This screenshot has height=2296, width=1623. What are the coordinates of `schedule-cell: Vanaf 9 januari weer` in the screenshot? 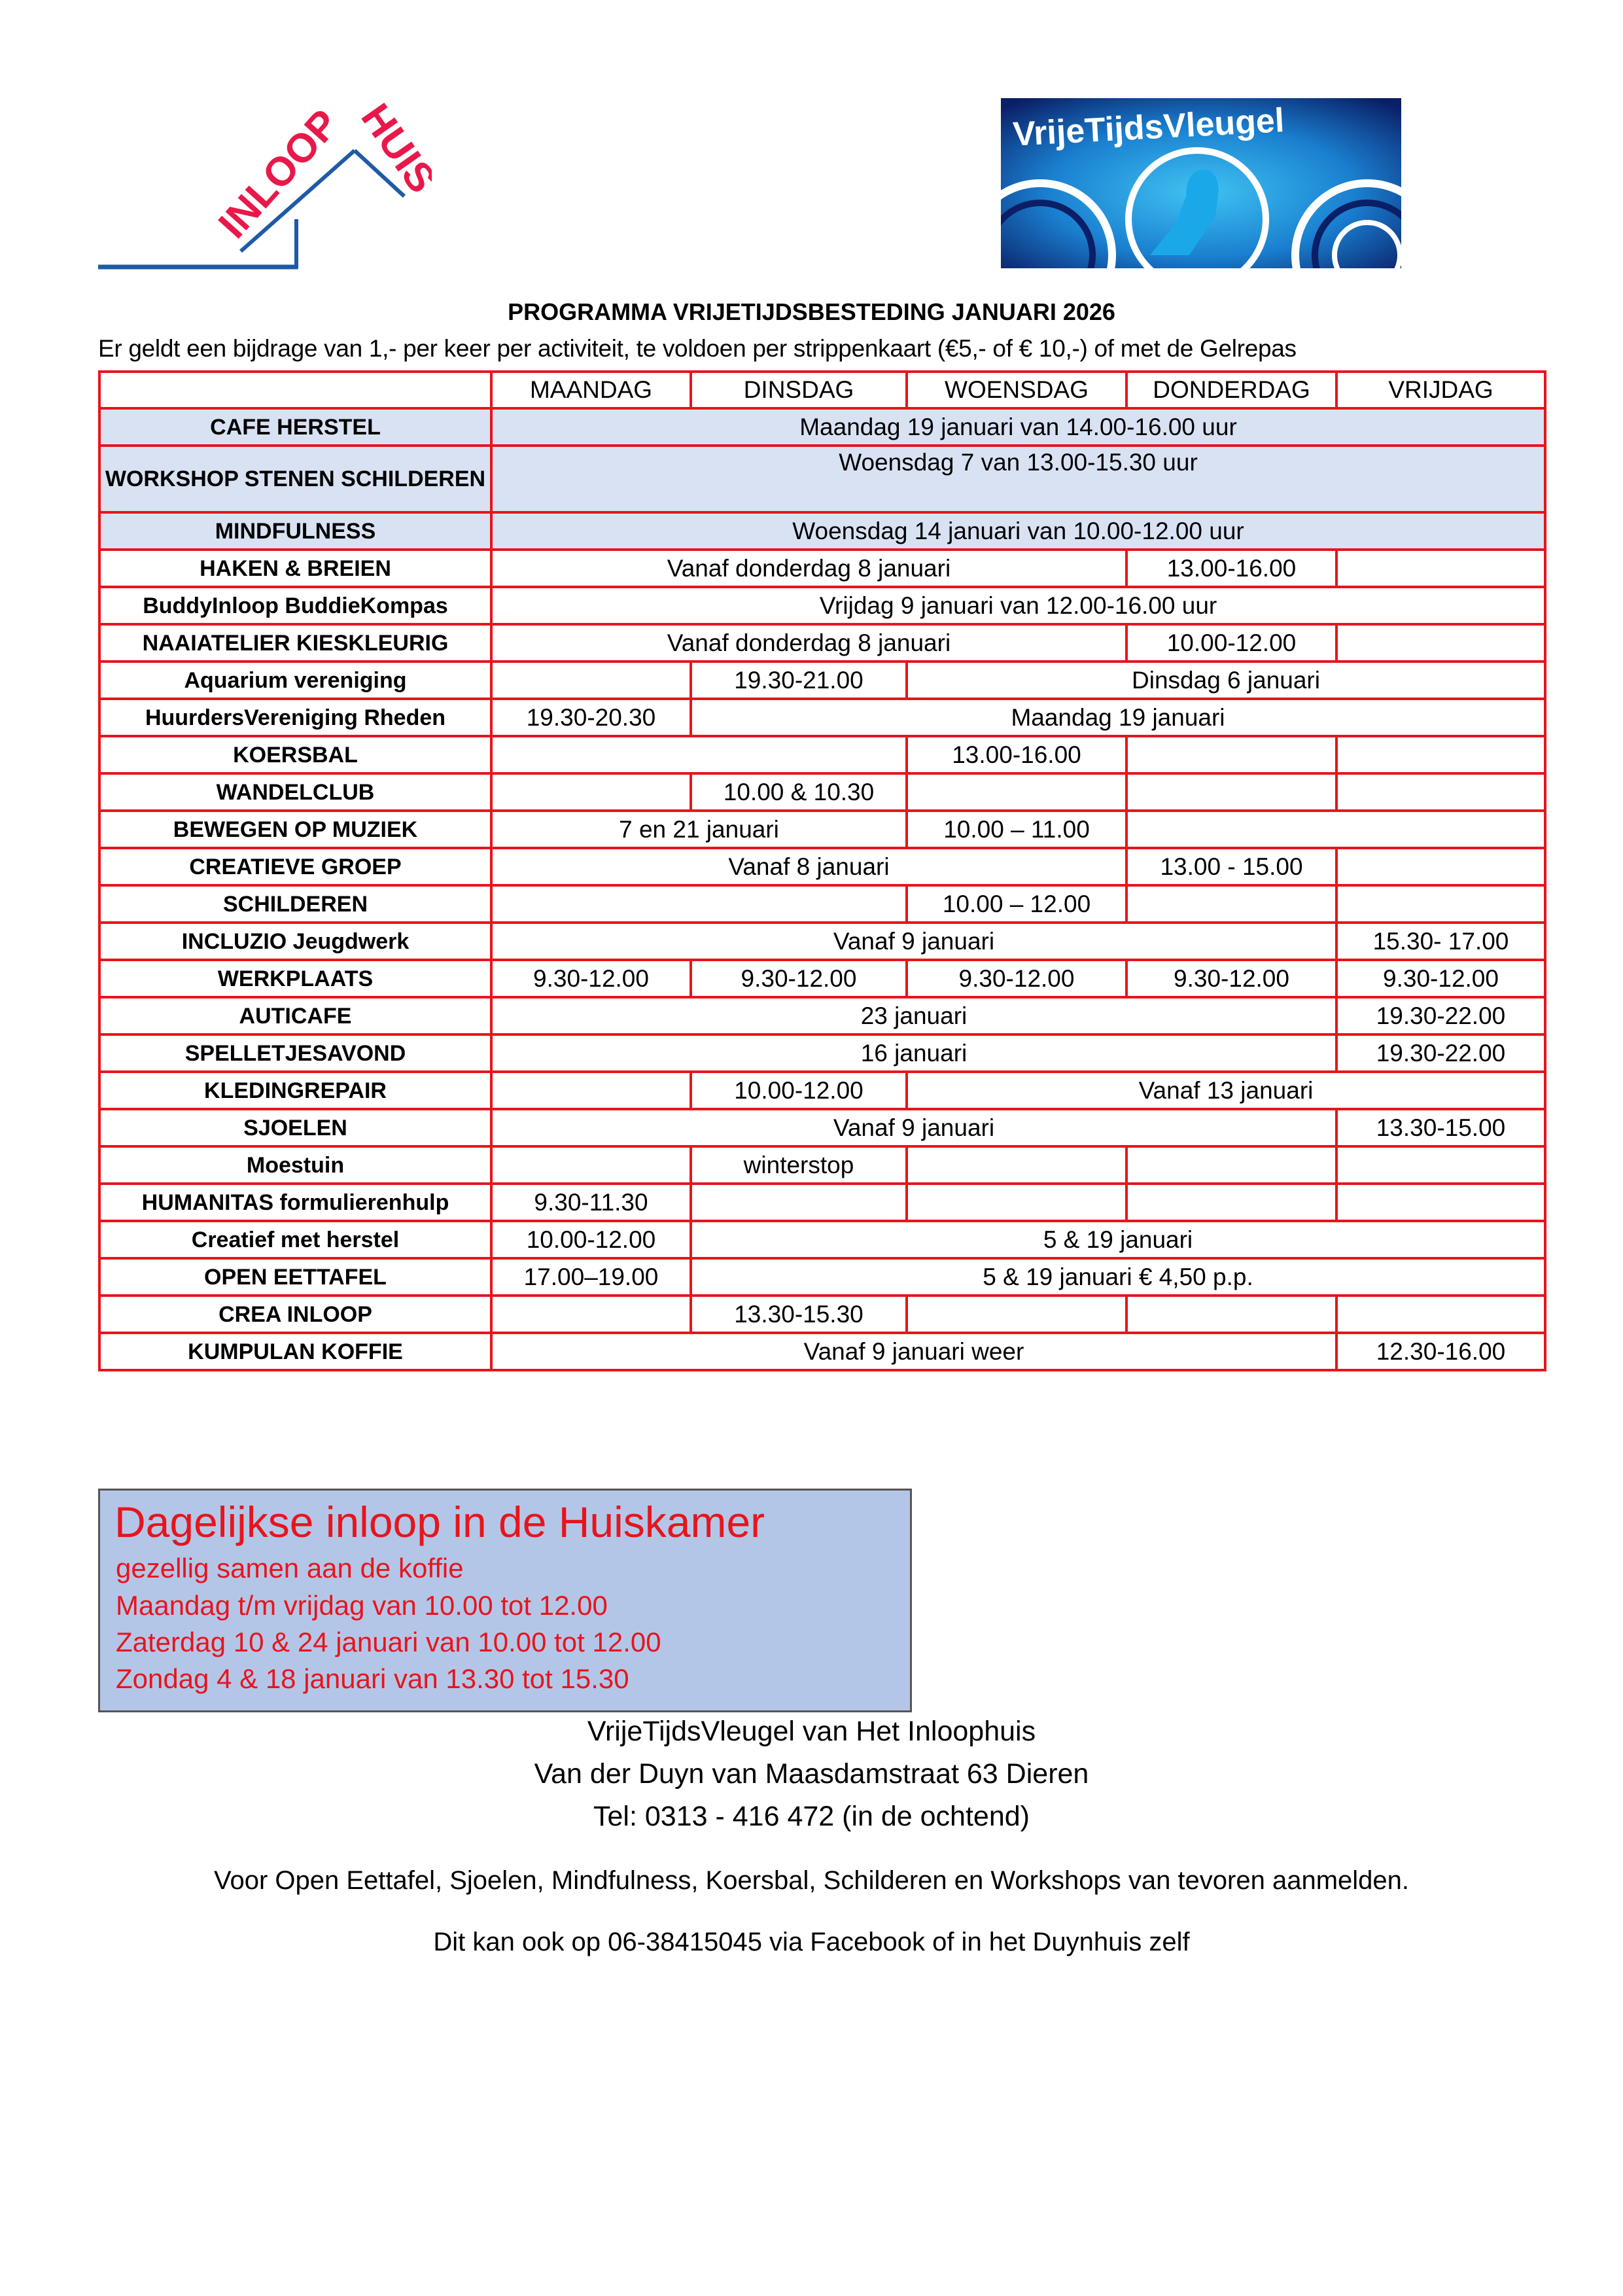 It's located at (914, 1351).